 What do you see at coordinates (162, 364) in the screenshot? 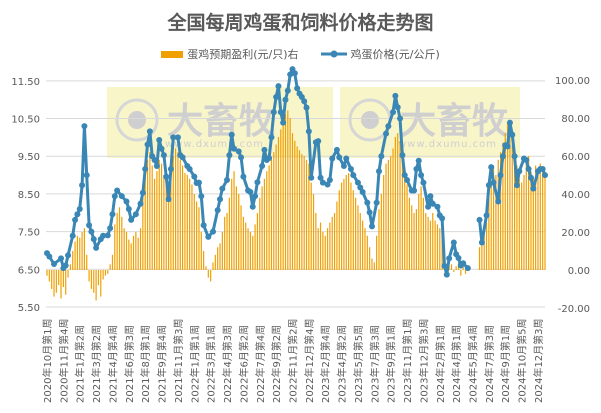
I see `x-axis-tick-label: 2021年9月第4周` at bounding box center [162, 364].